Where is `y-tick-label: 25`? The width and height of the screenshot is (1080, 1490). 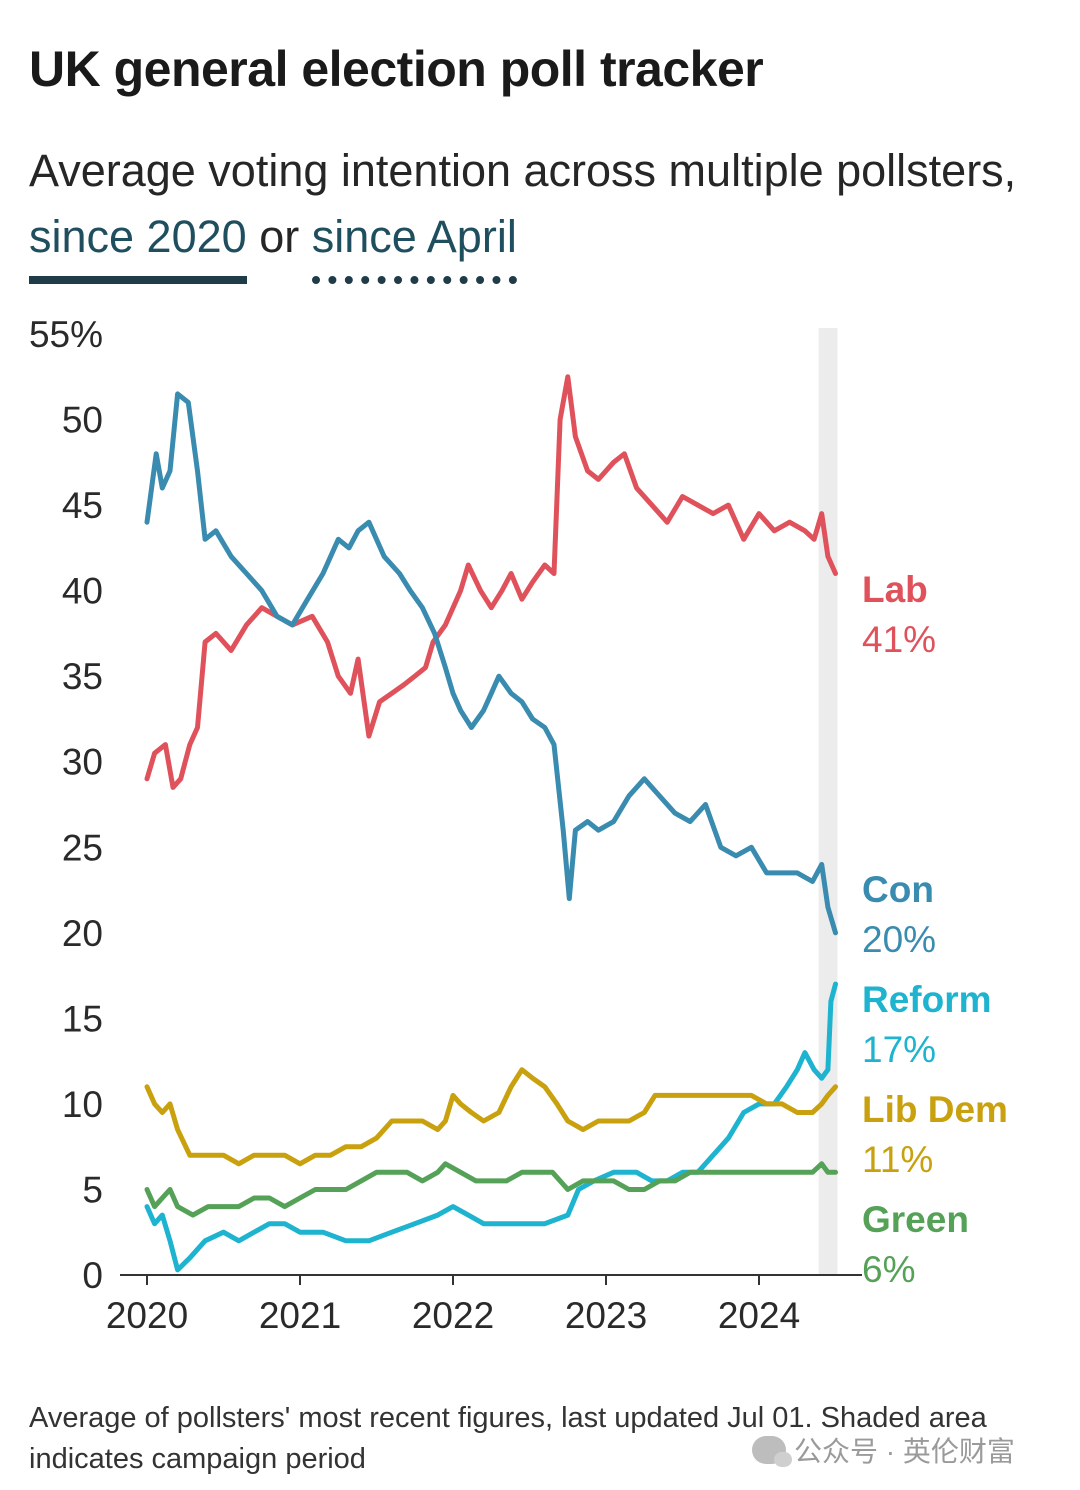
y-tick-label: 25 is located at coordinates (82, 847).